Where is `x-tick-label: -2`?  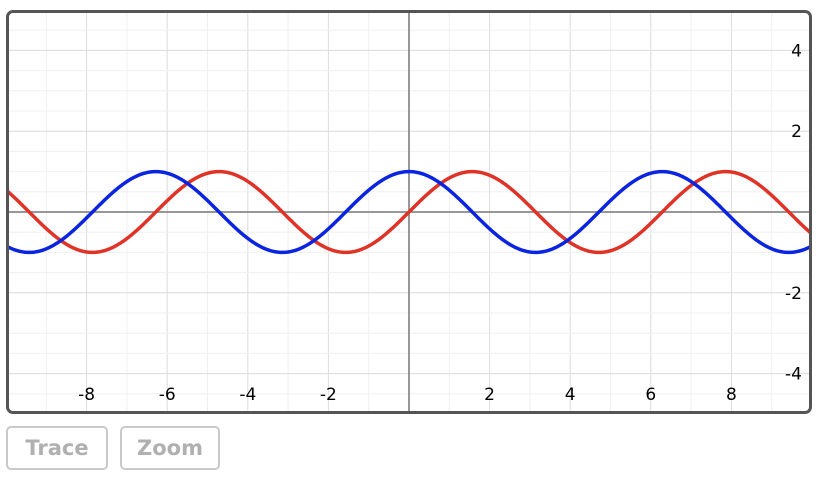
x-tick-label: -2 is located at coordinates (328, 395).